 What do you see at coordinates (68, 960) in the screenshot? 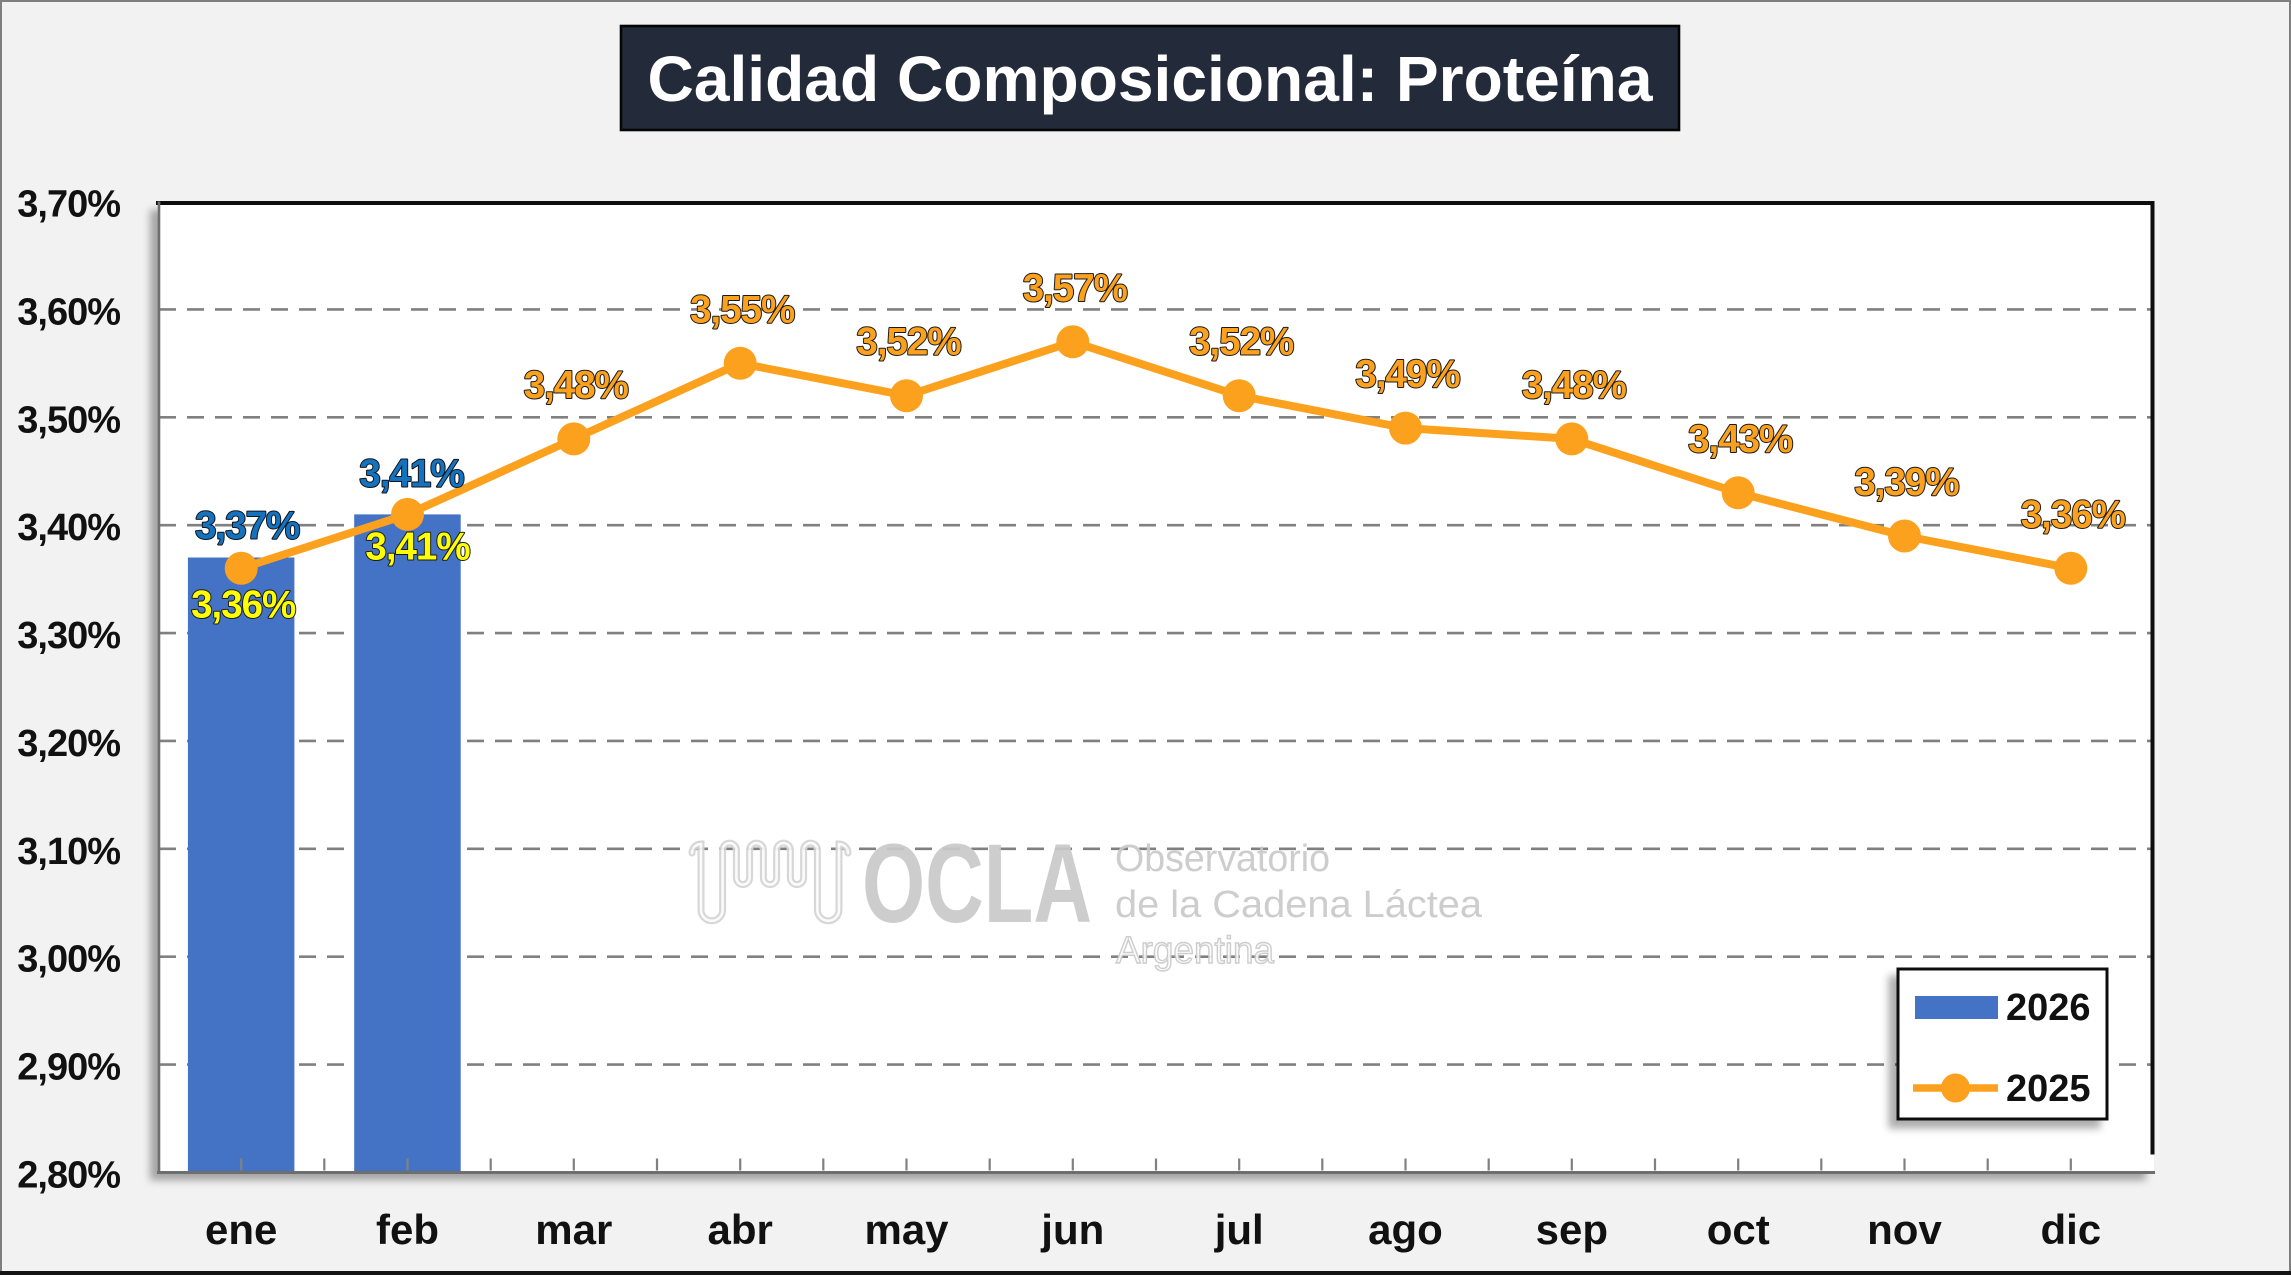
I see `svg-text: 3,00%` at bounding box center [68, 960].